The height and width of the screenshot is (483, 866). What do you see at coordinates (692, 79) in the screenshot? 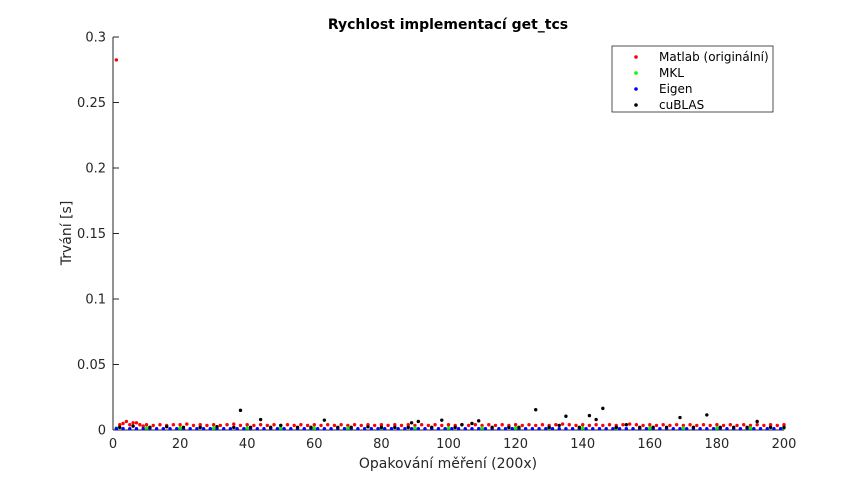
I see `legend: Matlab (originální) MKL Eigen cuBLAS` at bounding box center [692, 79].